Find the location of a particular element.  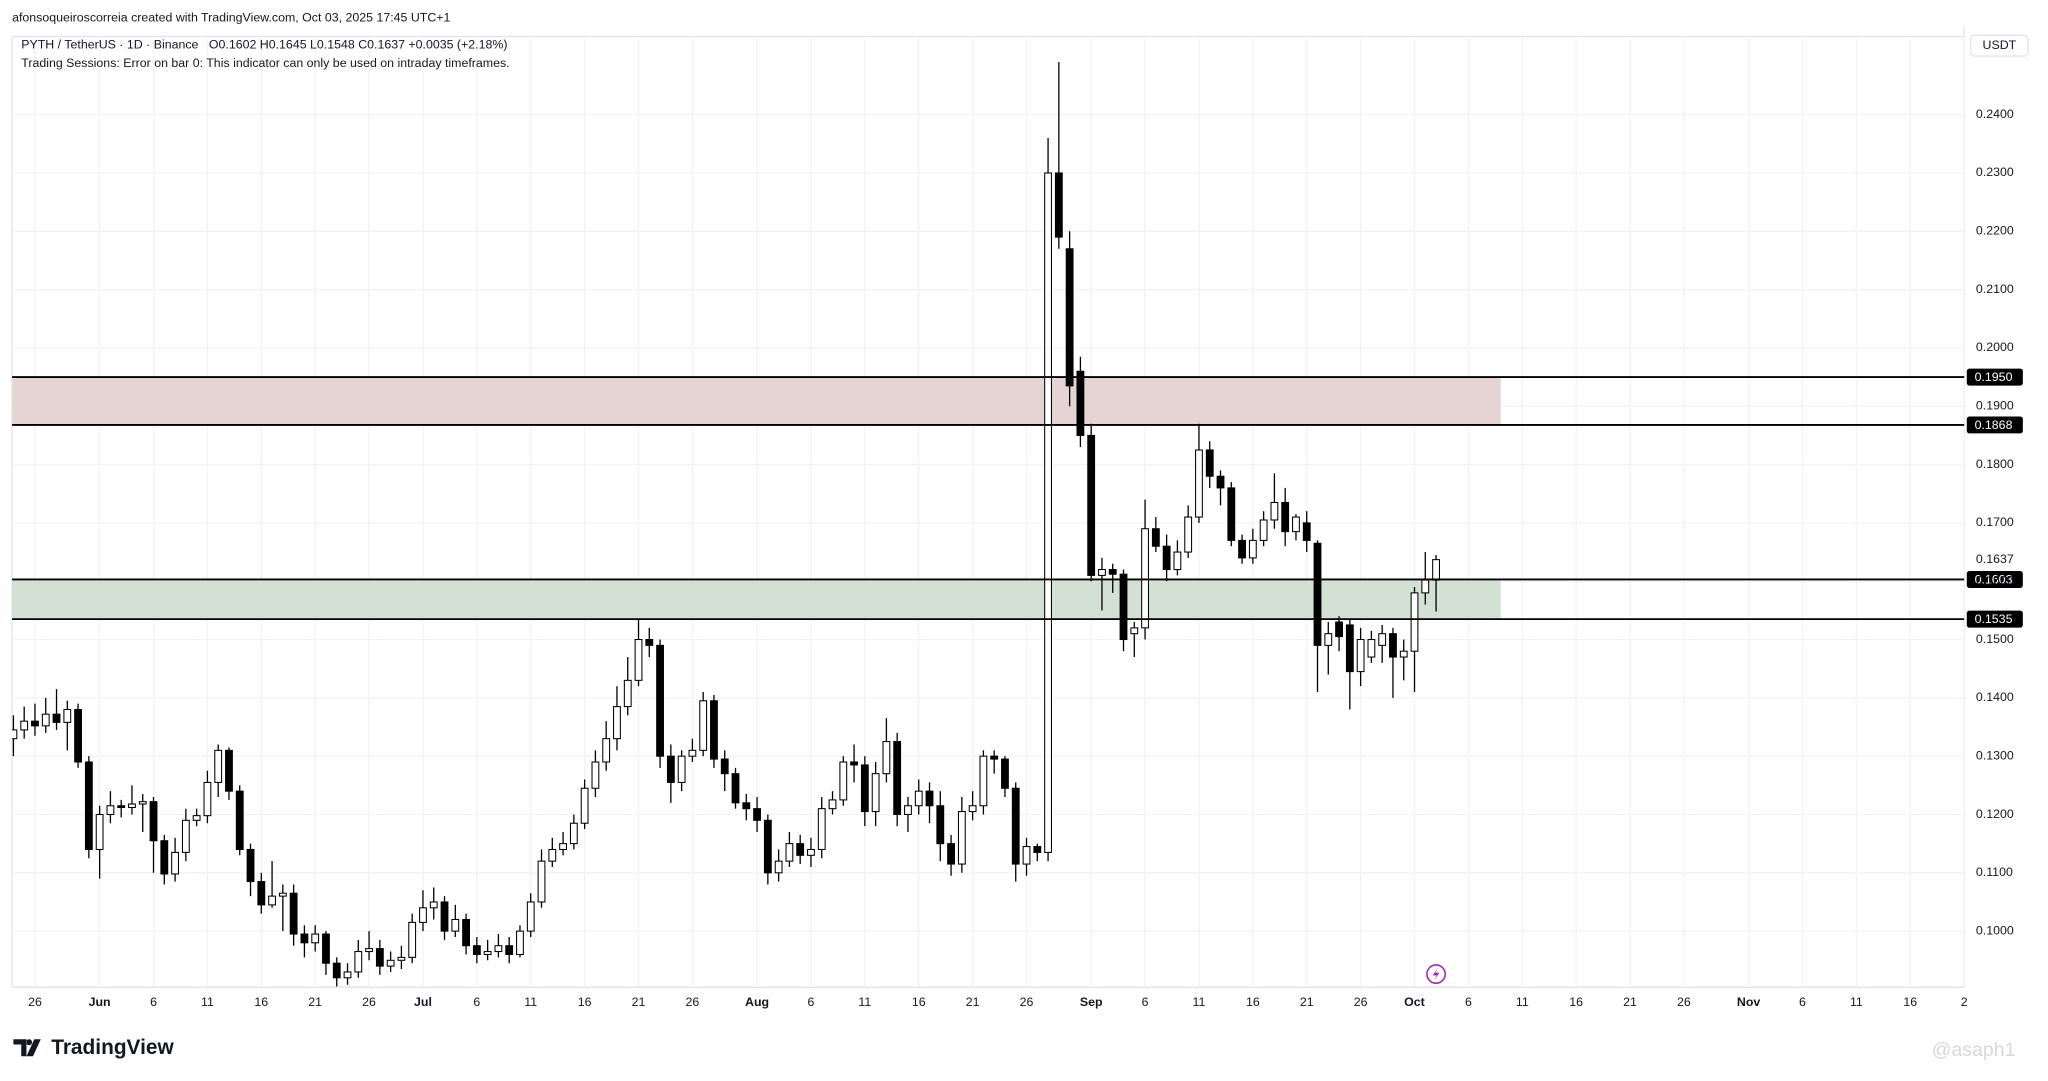

watermark: @asaph1 is located at coordinates (1974, 1050).